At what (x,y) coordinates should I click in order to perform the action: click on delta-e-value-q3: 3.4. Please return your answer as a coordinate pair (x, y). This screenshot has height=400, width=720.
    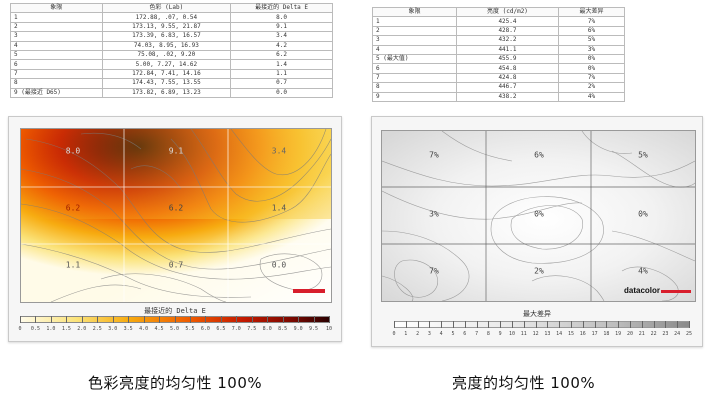
    Looking at the image, I should click on (279, 151).